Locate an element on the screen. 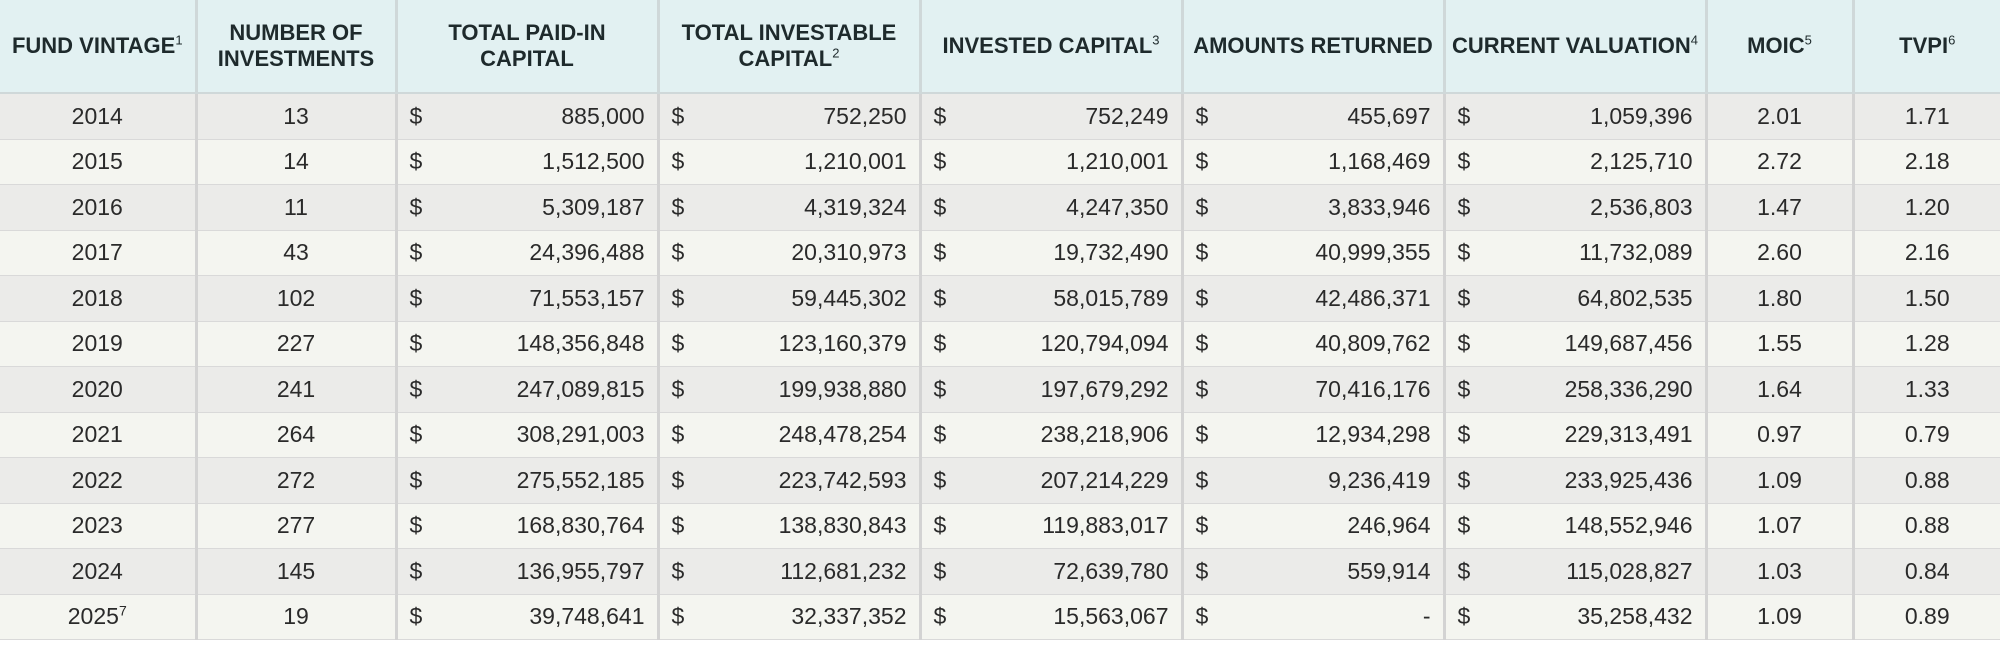  cell-fund-vintage: 2023 is located at coordinates (99, 526).